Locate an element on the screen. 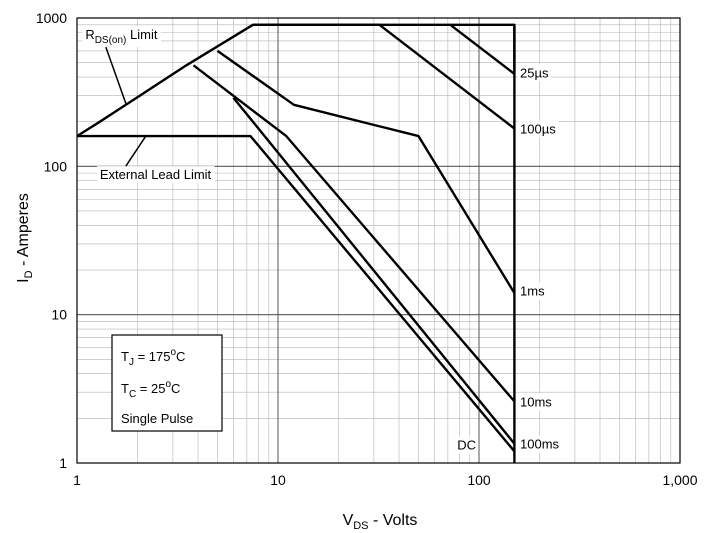  x-tick-label: 10 is located at coordinates (278, 480).